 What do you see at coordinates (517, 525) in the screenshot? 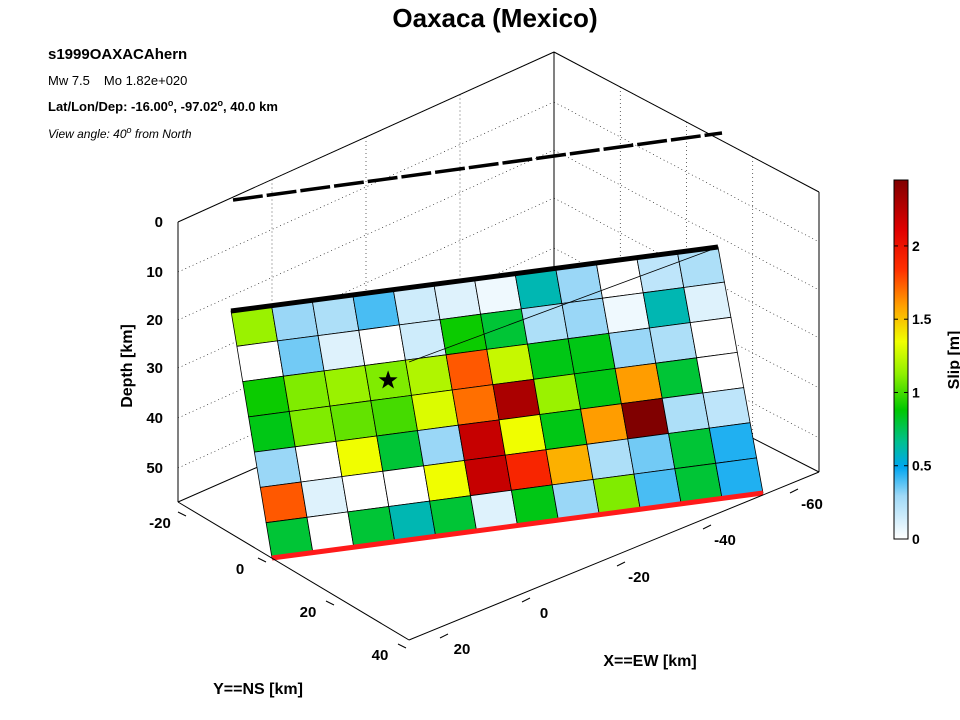
I see `fault-bottom-edge` at bounding box center [517, 525].